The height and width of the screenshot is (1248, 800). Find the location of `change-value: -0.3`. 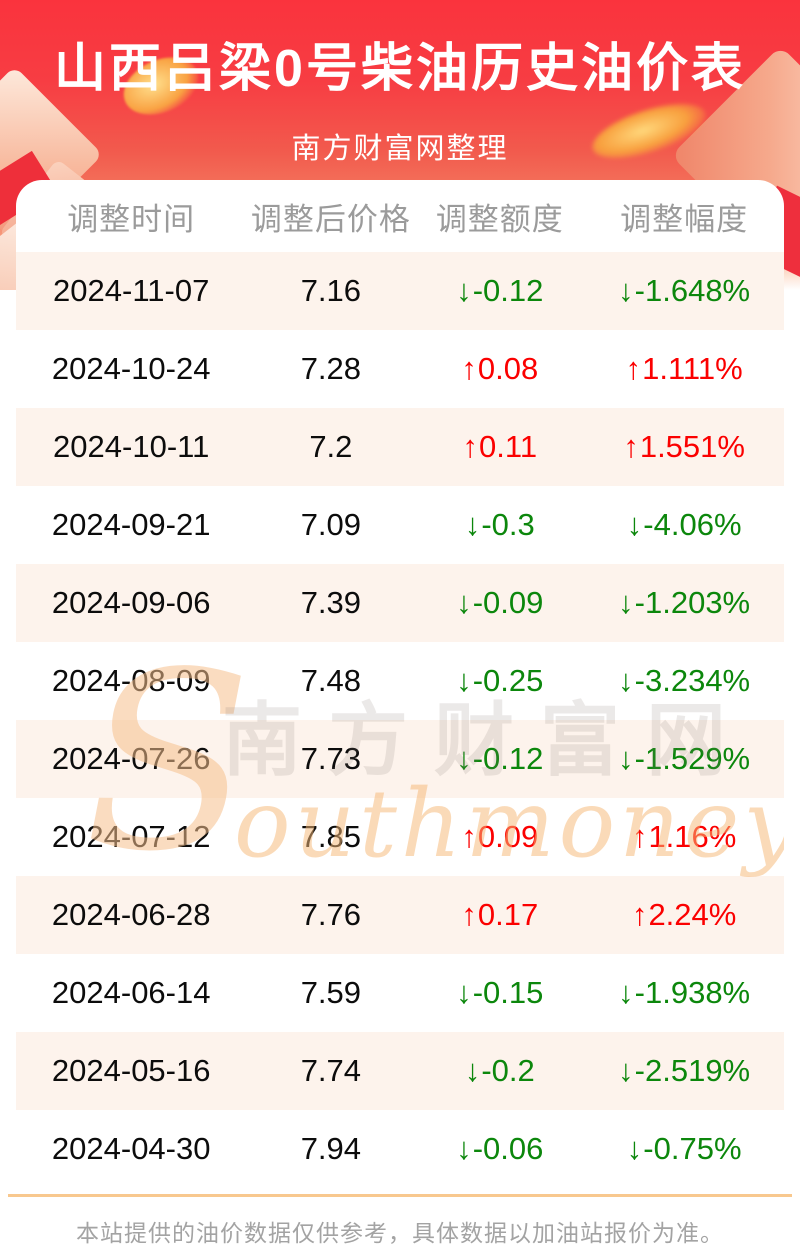

change-value: -0.3 is located at coordinates (508, 524).